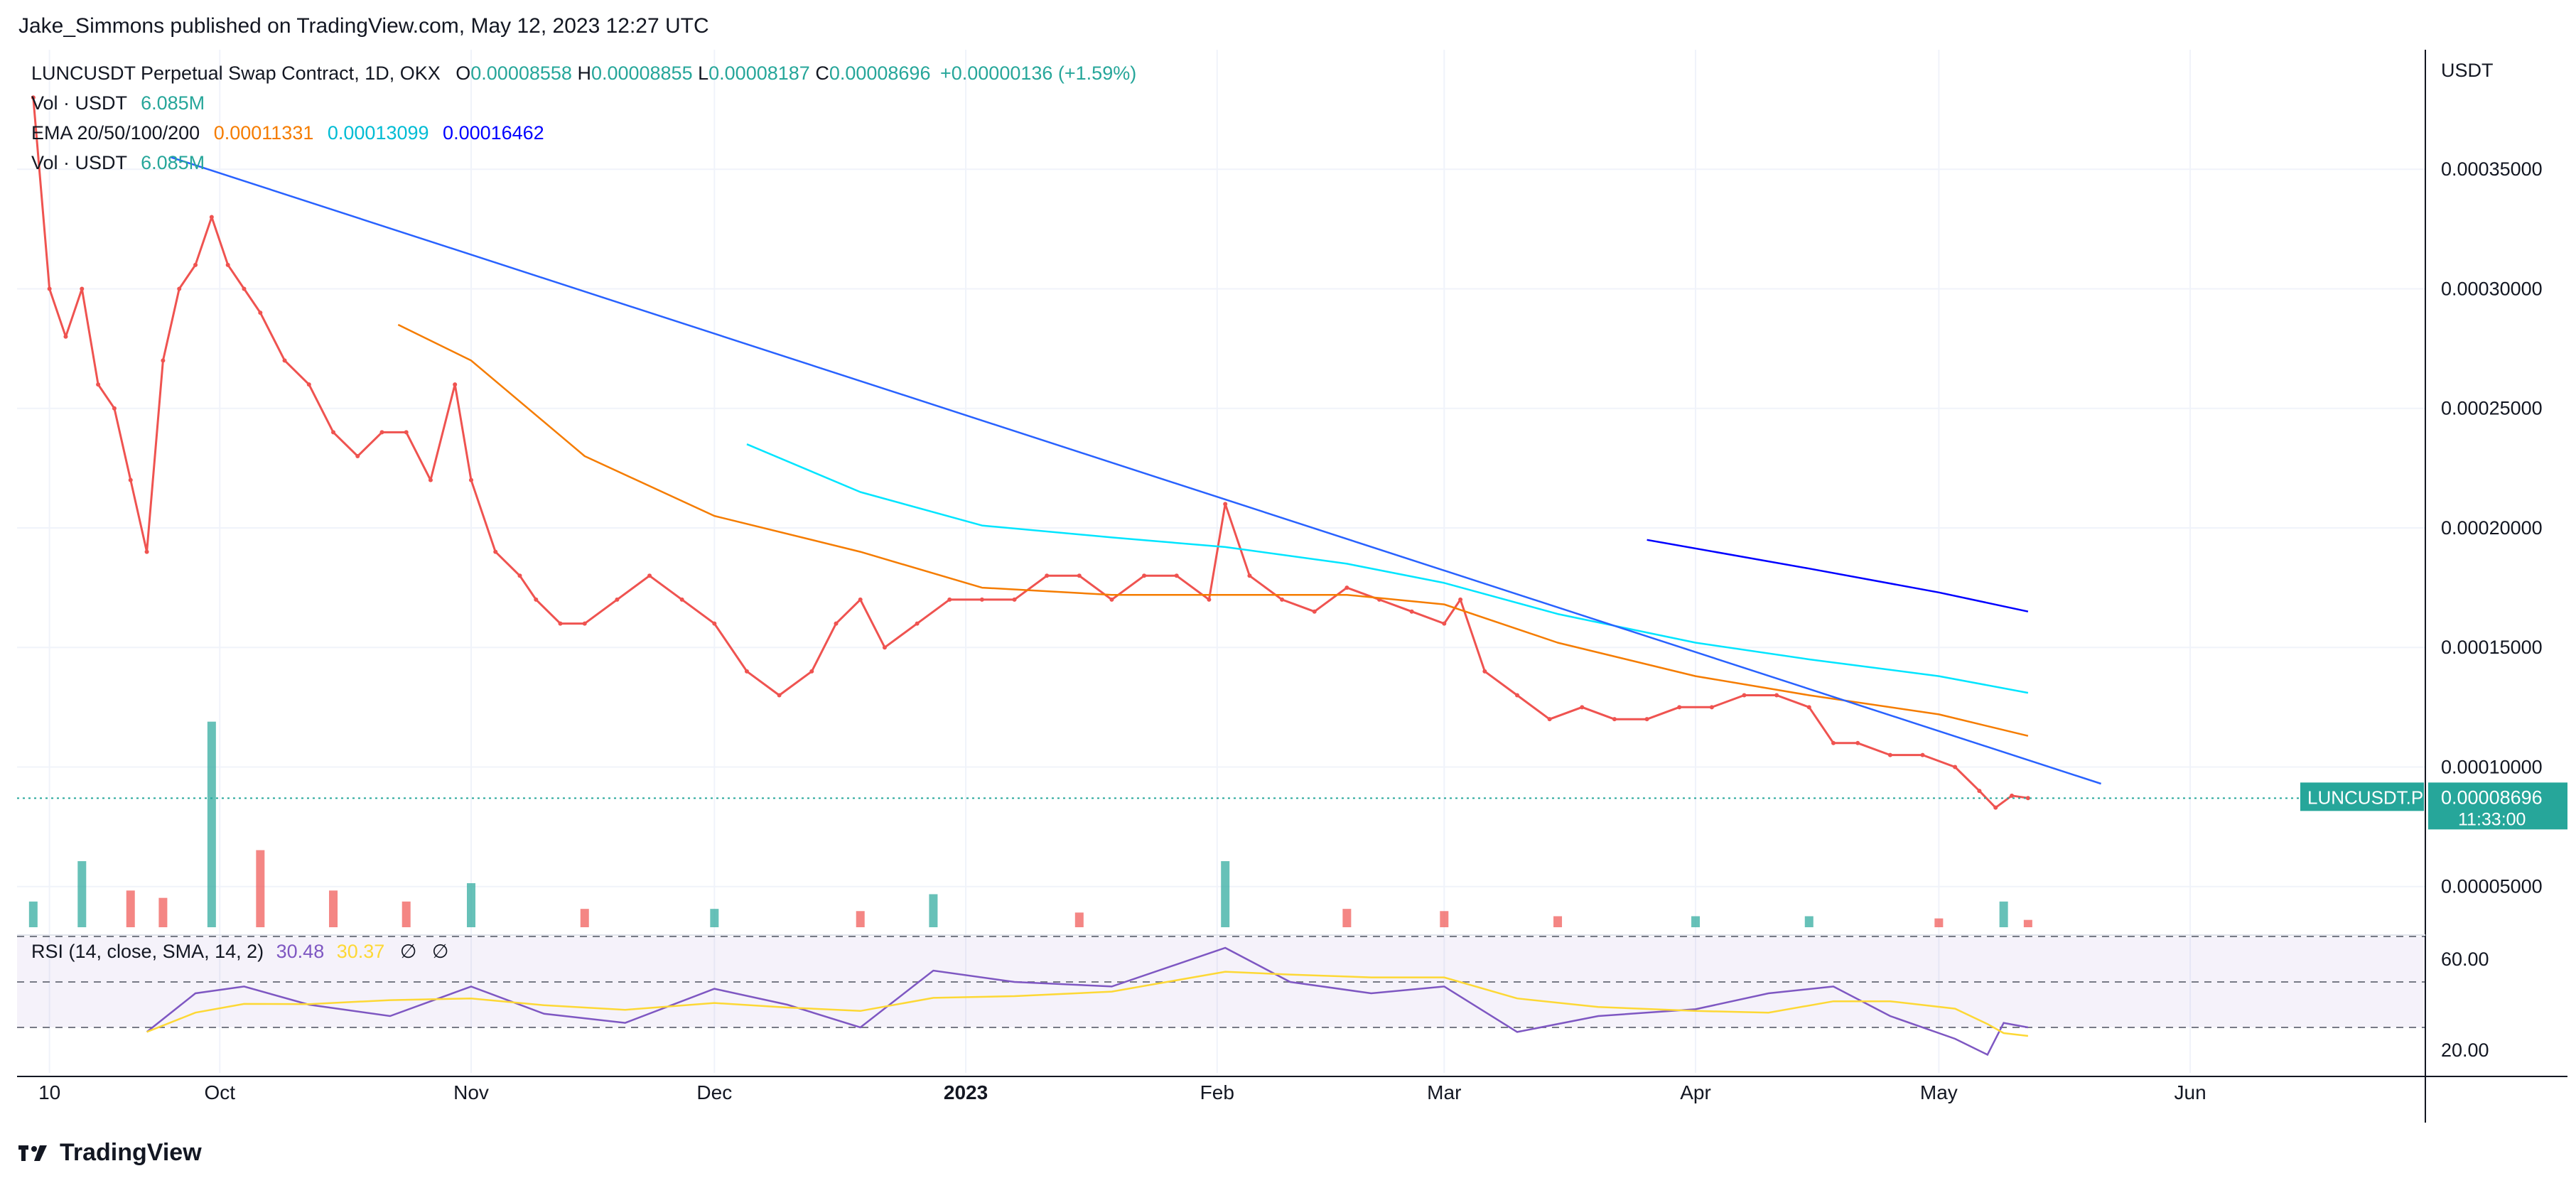  What do you see at coordinates (173, 103) in the screenshot?
I see `vol-value: 6.085M` at bounding box center [173, 103].